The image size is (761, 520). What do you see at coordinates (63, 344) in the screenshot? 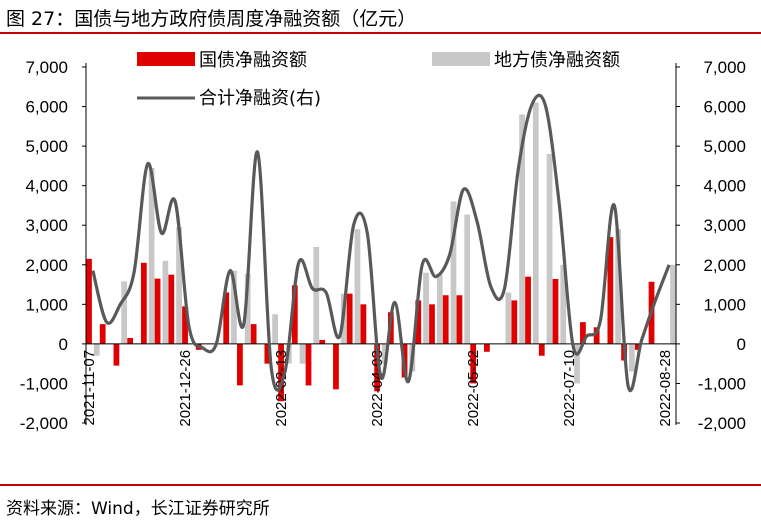
I see `ytick-left: 0` at bounding box center [63, 344].